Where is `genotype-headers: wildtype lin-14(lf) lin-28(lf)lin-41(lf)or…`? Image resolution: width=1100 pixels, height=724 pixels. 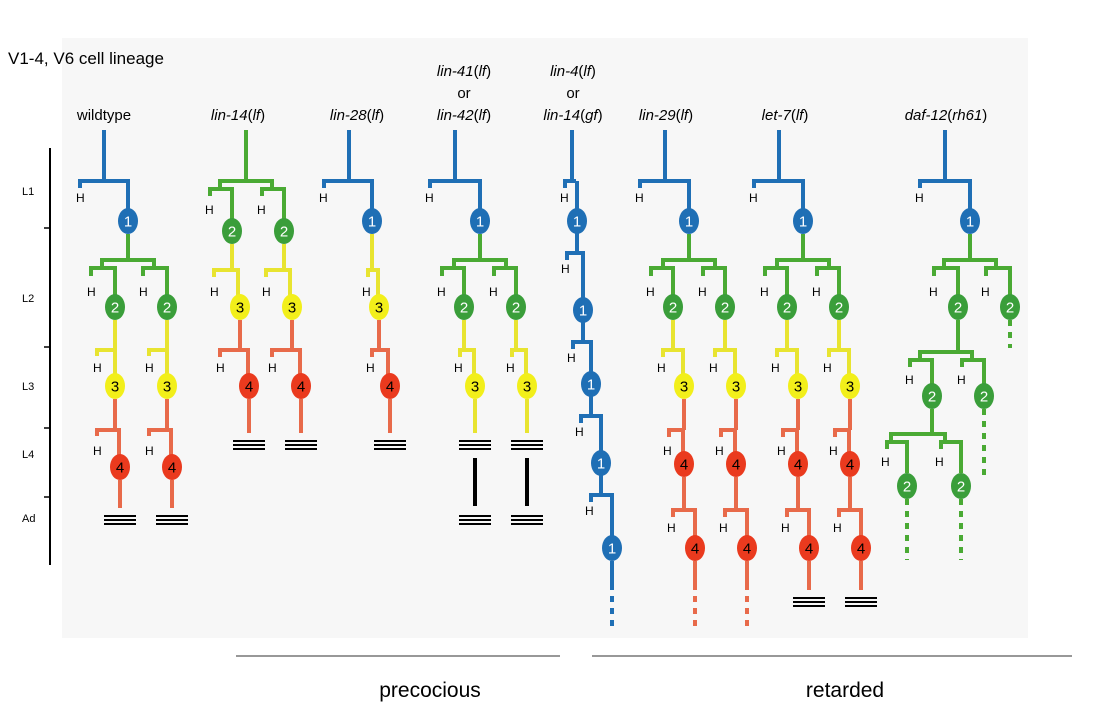
genotype-headers: wildtype lin-14(lf) lin-28(lf)lin-41(lf)or… is located at coordinates (531, 93).